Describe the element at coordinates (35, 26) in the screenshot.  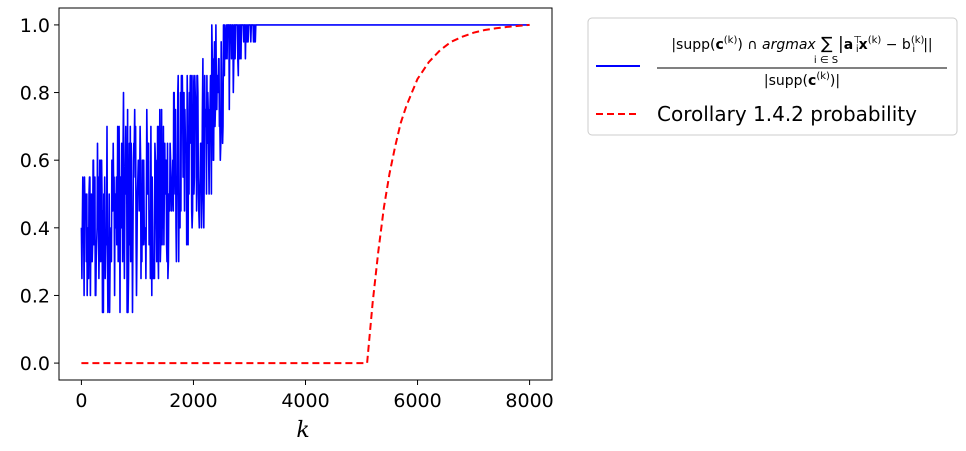
I see `y-tick-label: 1.0` at that location.